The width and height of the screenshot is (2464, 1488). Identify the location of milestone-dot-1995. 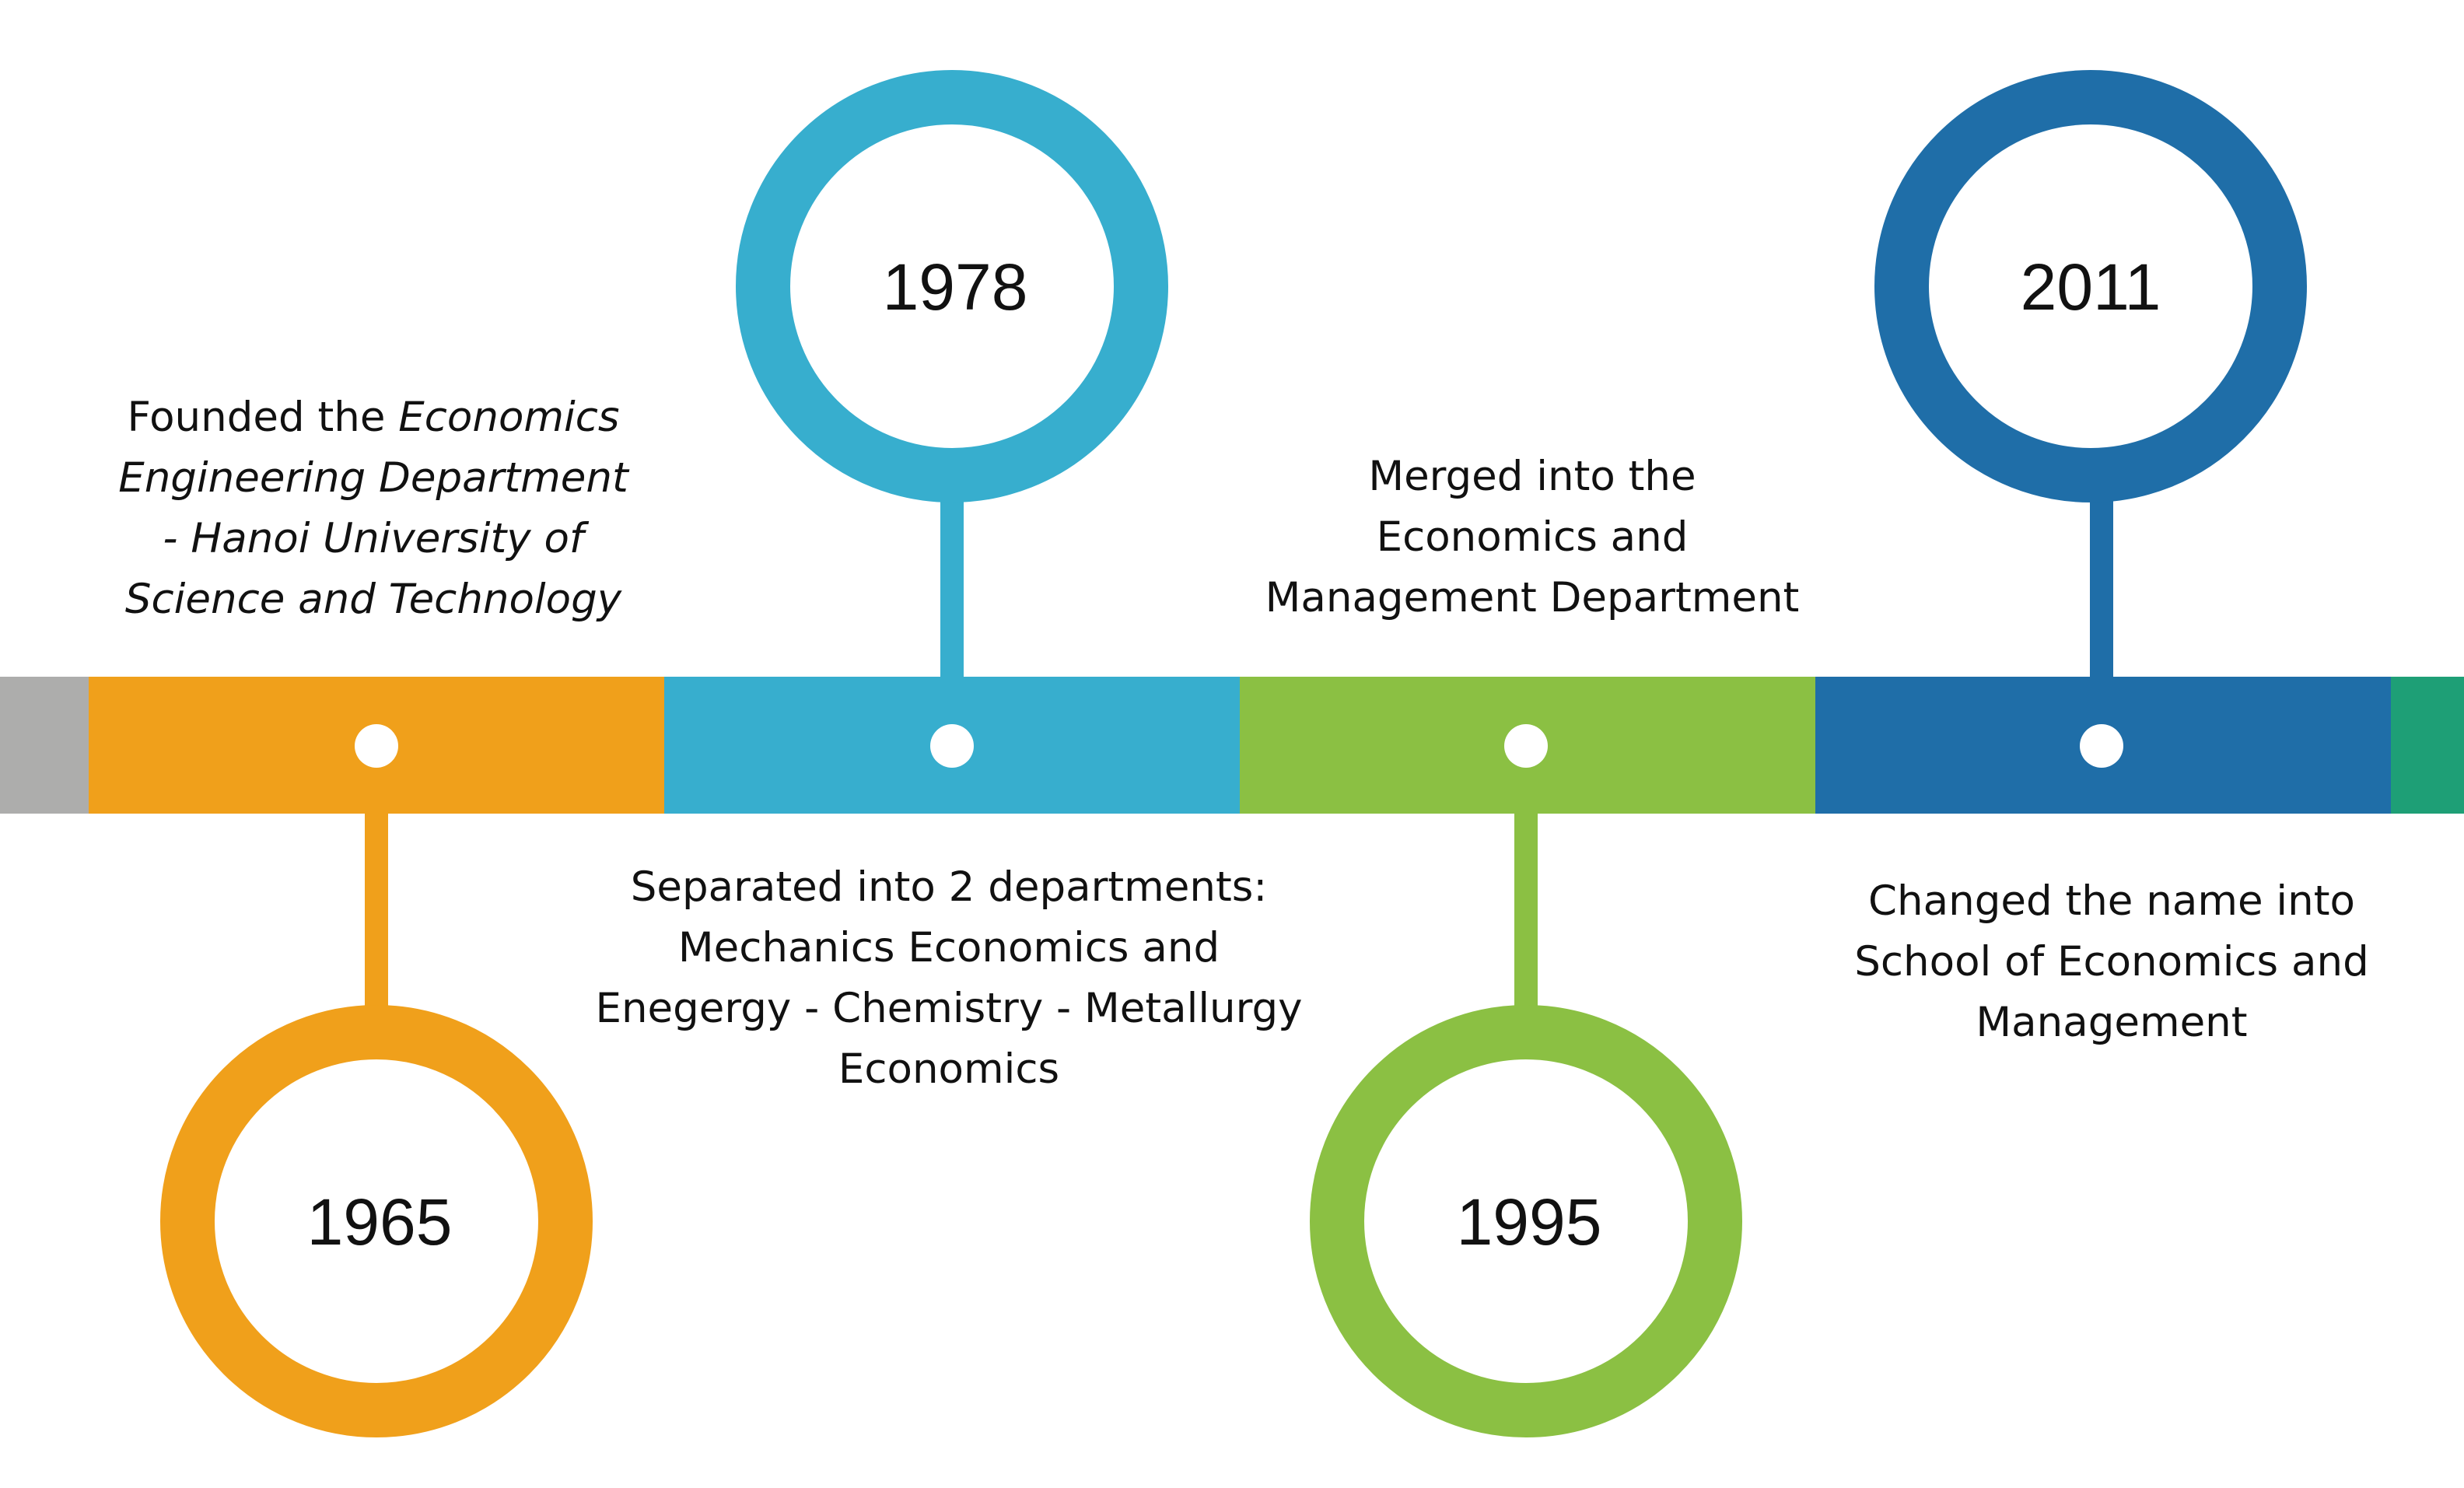
(1526, 746).